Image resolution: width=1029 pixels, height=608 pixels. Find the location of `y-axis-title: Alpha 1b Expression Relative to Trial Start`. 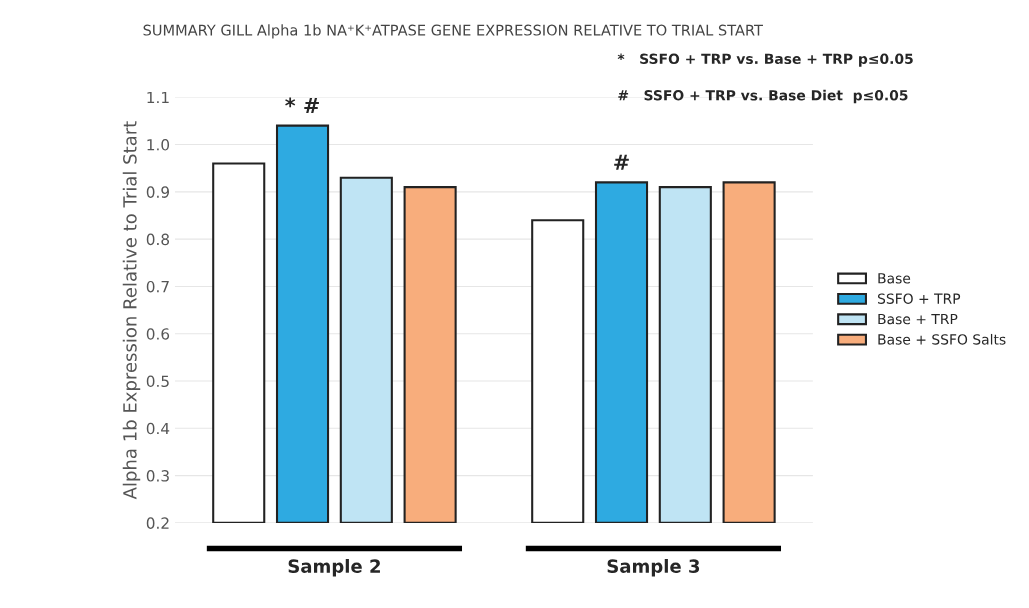

y-axis-title: Alpha 1b Expression Relative to Trial Start is located at coordinates (131, 310).